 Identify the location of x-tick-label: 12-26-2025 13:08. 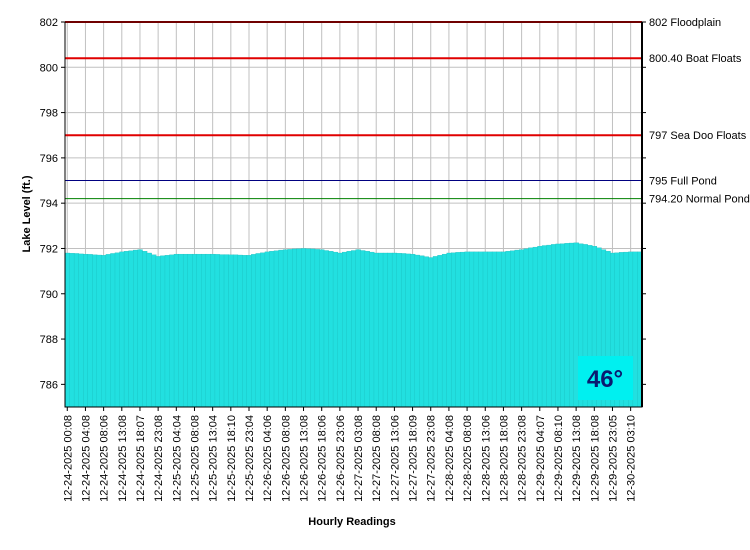
(305, 458).